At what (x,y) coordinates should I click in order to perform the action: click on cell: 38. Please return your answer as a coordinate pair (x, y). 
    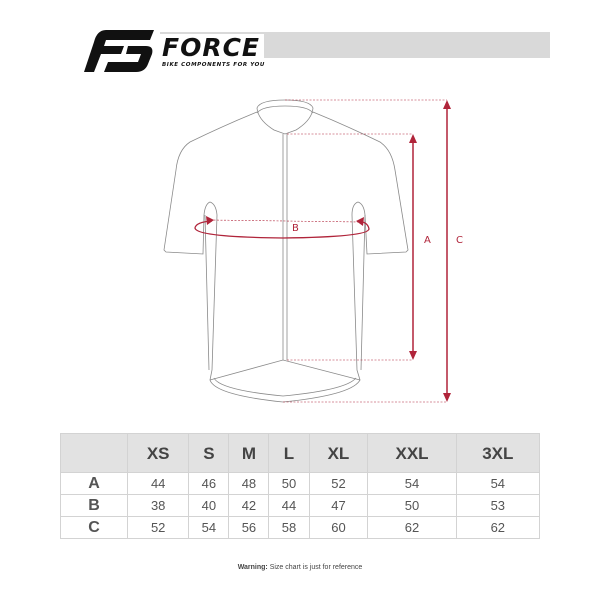
    Looking at the image, I should click on (158, 505).